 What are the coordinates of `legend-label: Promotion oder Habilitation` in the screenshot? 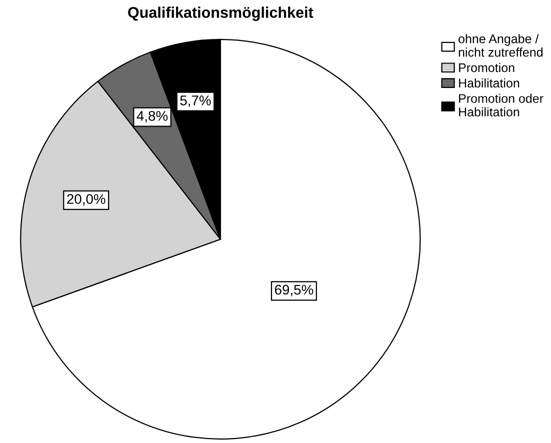 It's located at (501, 105).